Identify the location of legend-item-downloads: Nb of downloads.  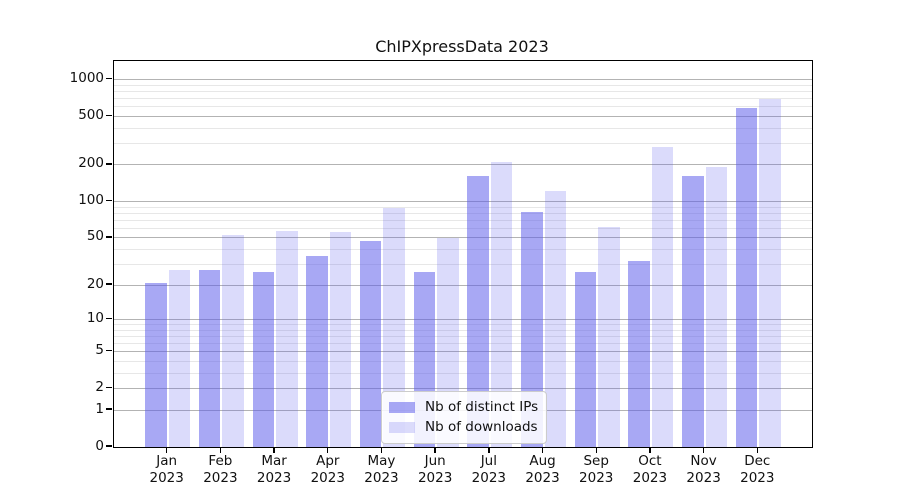
(463, 427).